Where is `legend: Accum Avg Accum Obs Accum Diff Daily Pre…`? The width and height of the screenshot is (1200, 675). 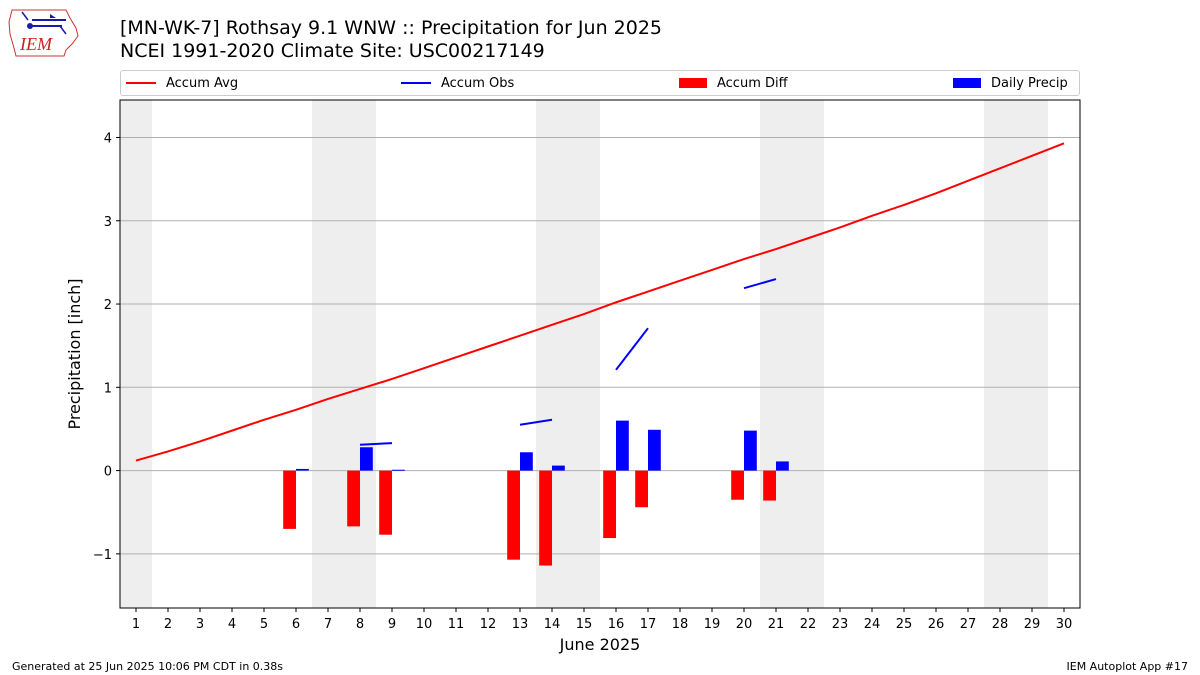
legend: Accum Avg Accum Obs Accum Diff Daily Pre… is located at coordinates (600, 83).